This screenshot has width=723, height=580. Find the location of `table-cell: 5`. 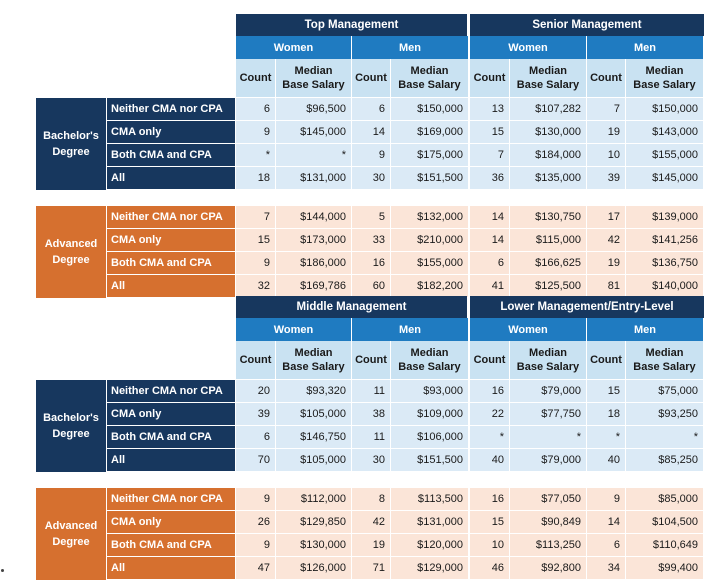

table-cell: 5 is located at coordinates (371, 217).